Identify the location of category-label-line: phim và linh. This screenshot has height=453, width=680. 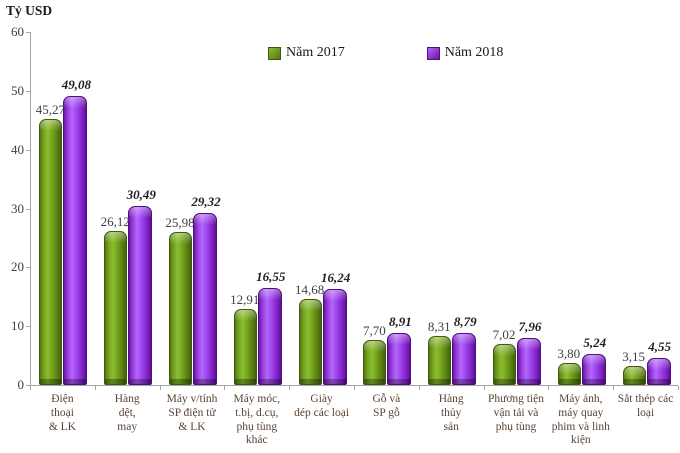
(580, 426).